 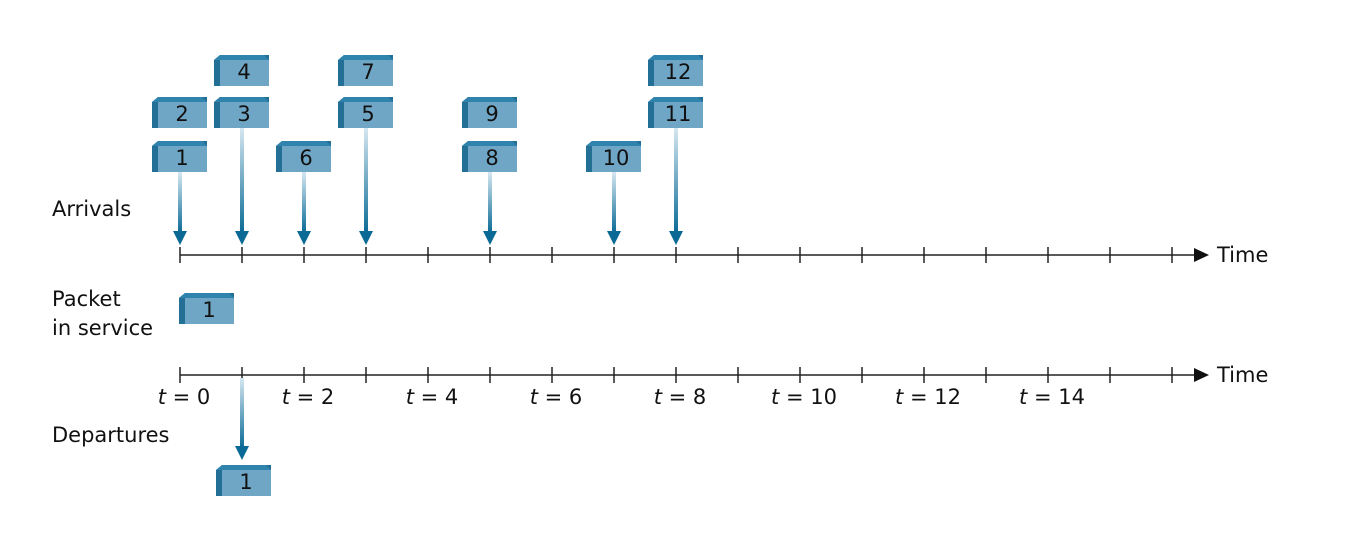 I want to click on tick-label-rest: = 4, so click(x=436, y=397).